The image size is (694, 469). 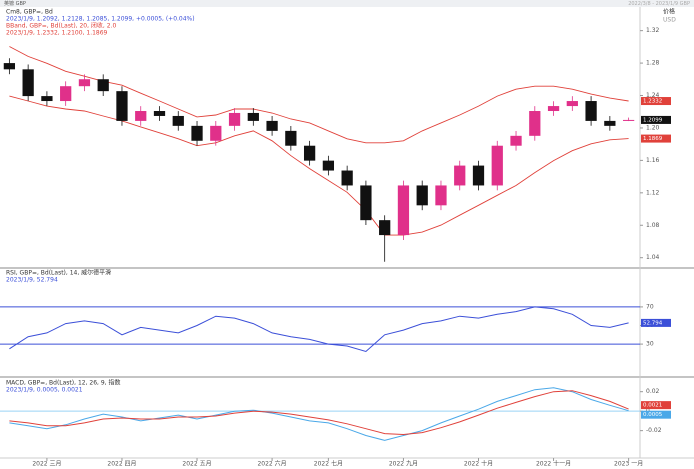 What do you see at coordinates (652, 406) in the screenshot?
I see `series-last-value: 0.0021` at bounding box center [652, 406].